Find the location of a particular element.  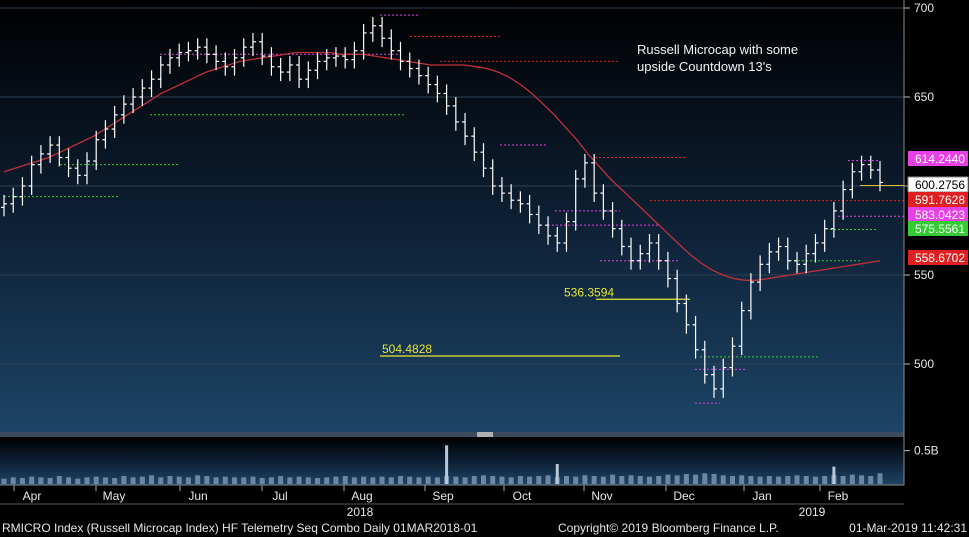

x-tick-label: Jun is located at coordinates (197, 496).